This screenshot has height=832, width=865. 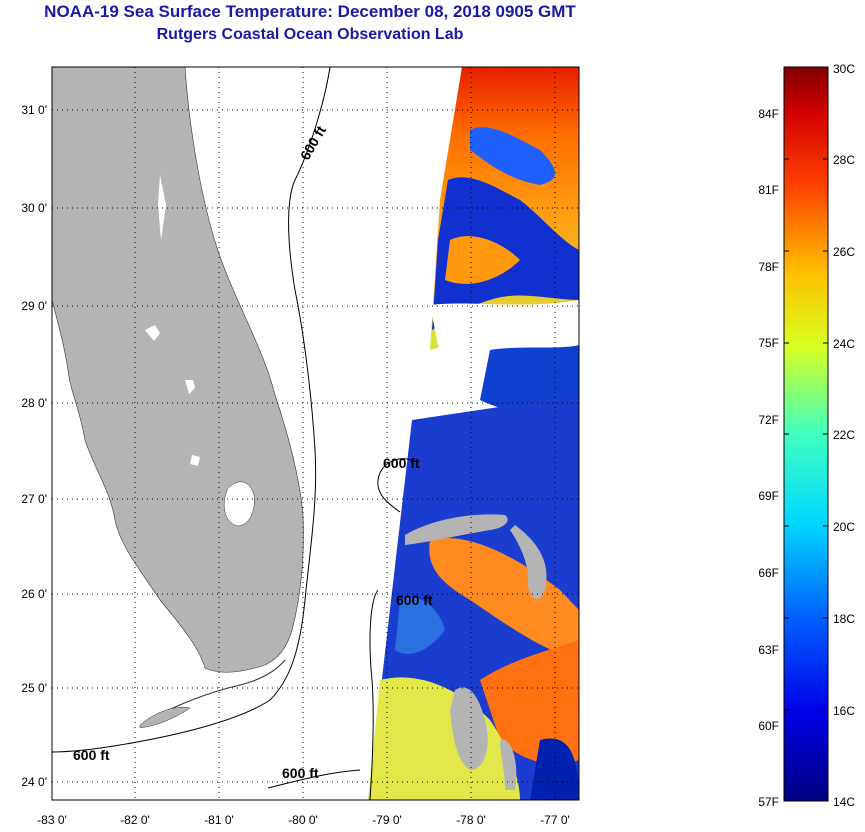 I want to click on cb-fahrenheit-label: 66F, so click(x=768, y=573).